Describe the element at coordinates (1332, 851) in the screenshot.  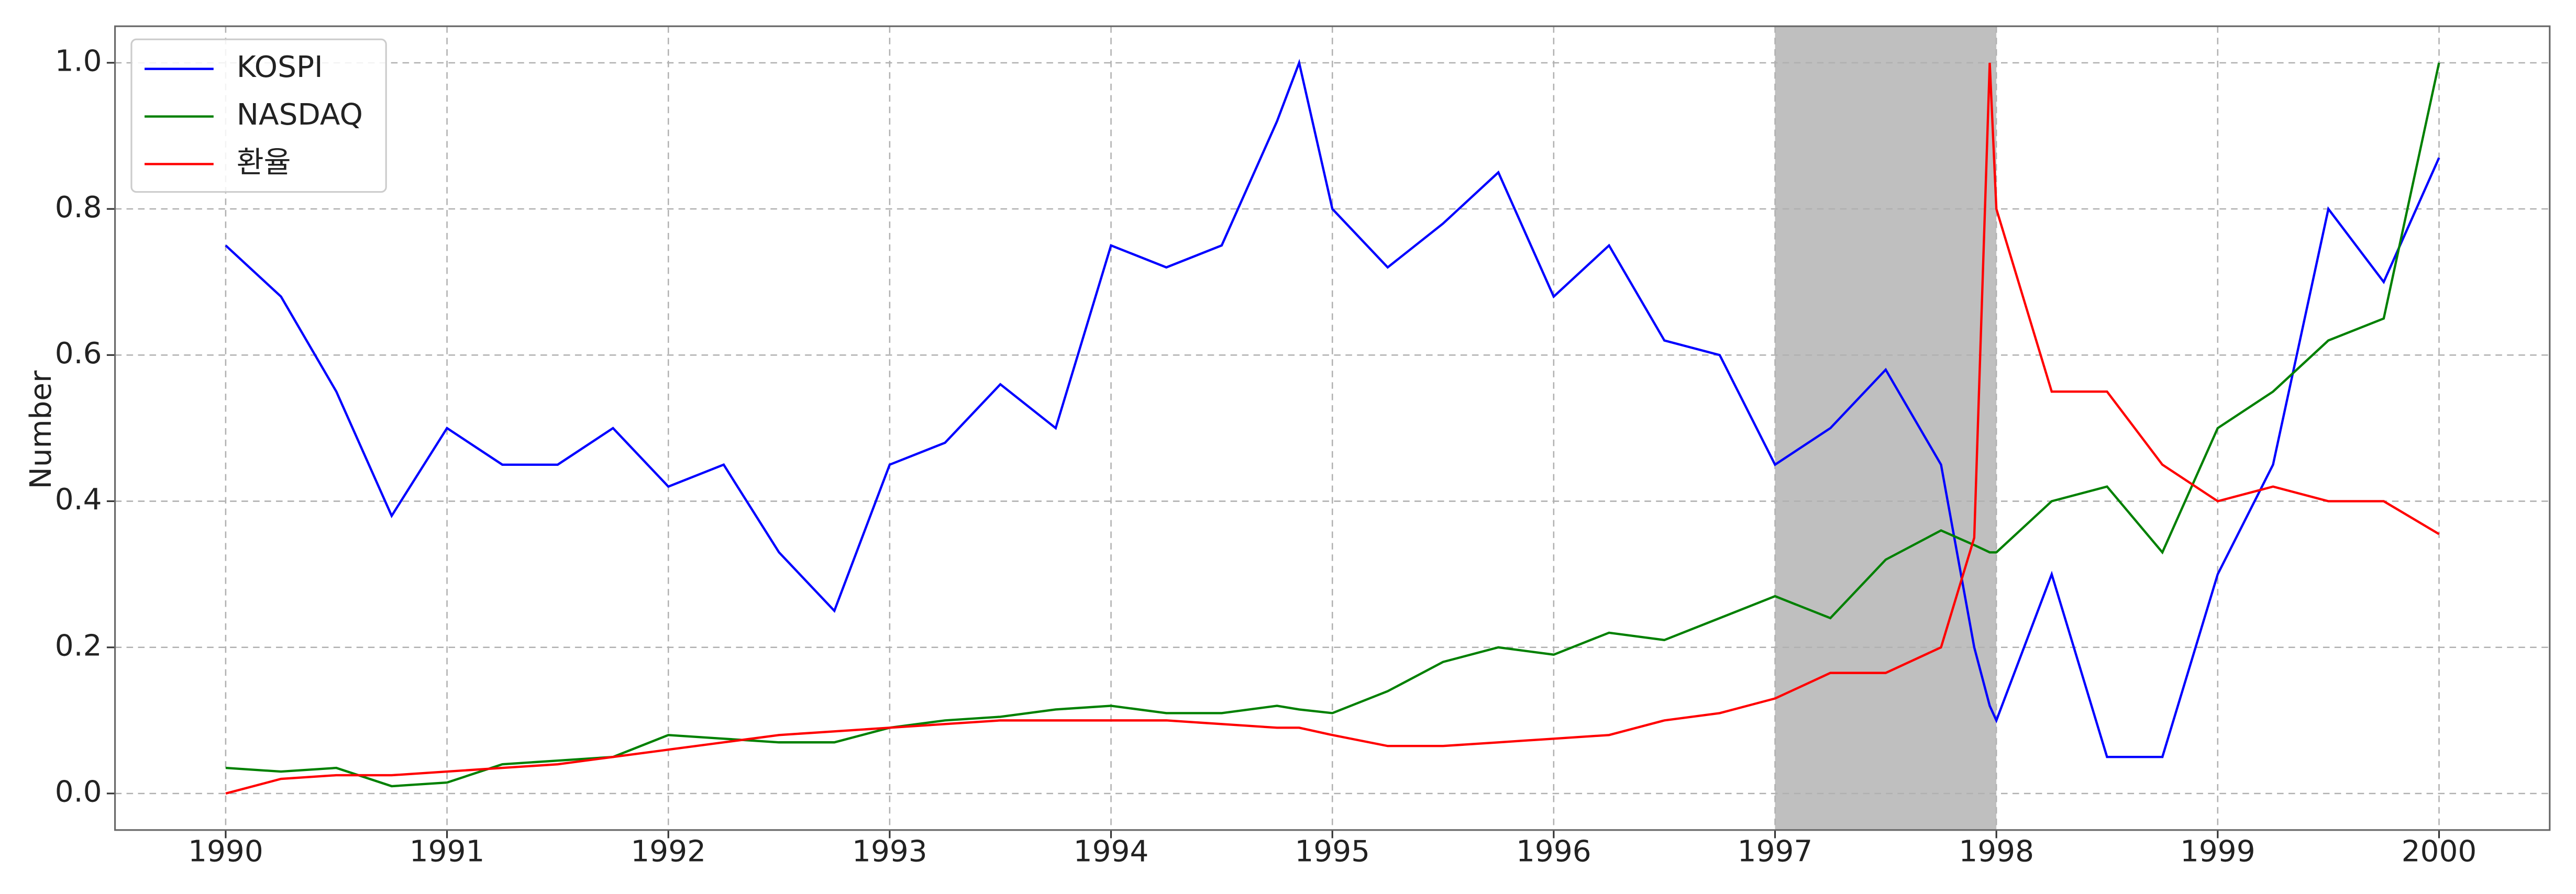
I see `x-tick-label: 1995` at that location.